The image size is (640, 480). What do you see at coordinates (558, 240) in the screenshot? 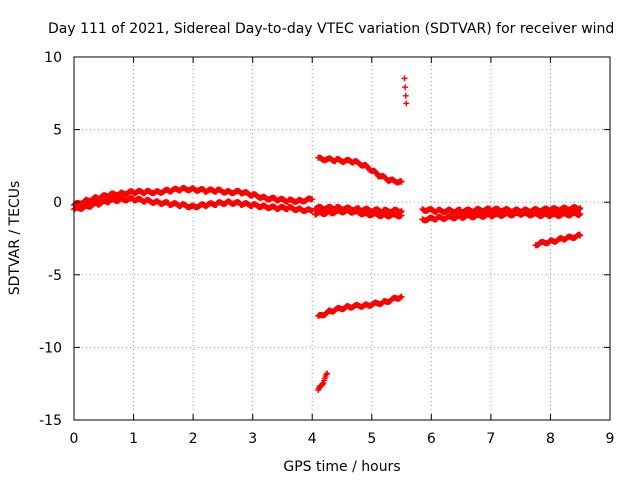
I see `series-arc-i` at bounding box center [558, 240].